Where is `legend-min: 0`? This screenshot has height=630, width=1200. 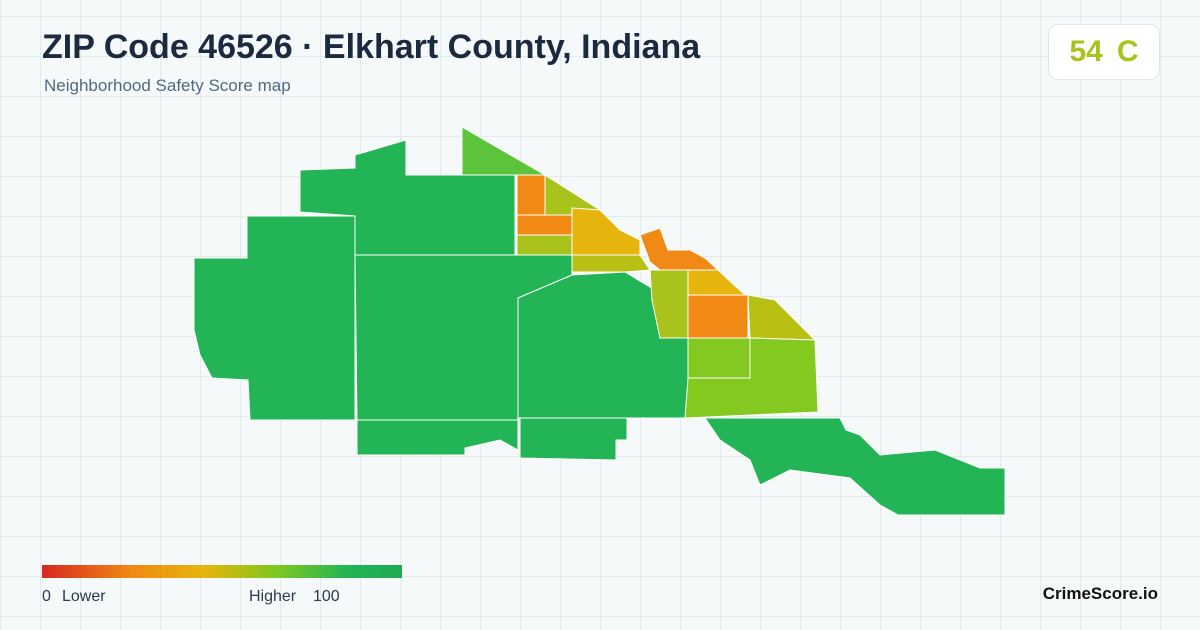
legend-min: 0 is located at coordinates (46, 596).